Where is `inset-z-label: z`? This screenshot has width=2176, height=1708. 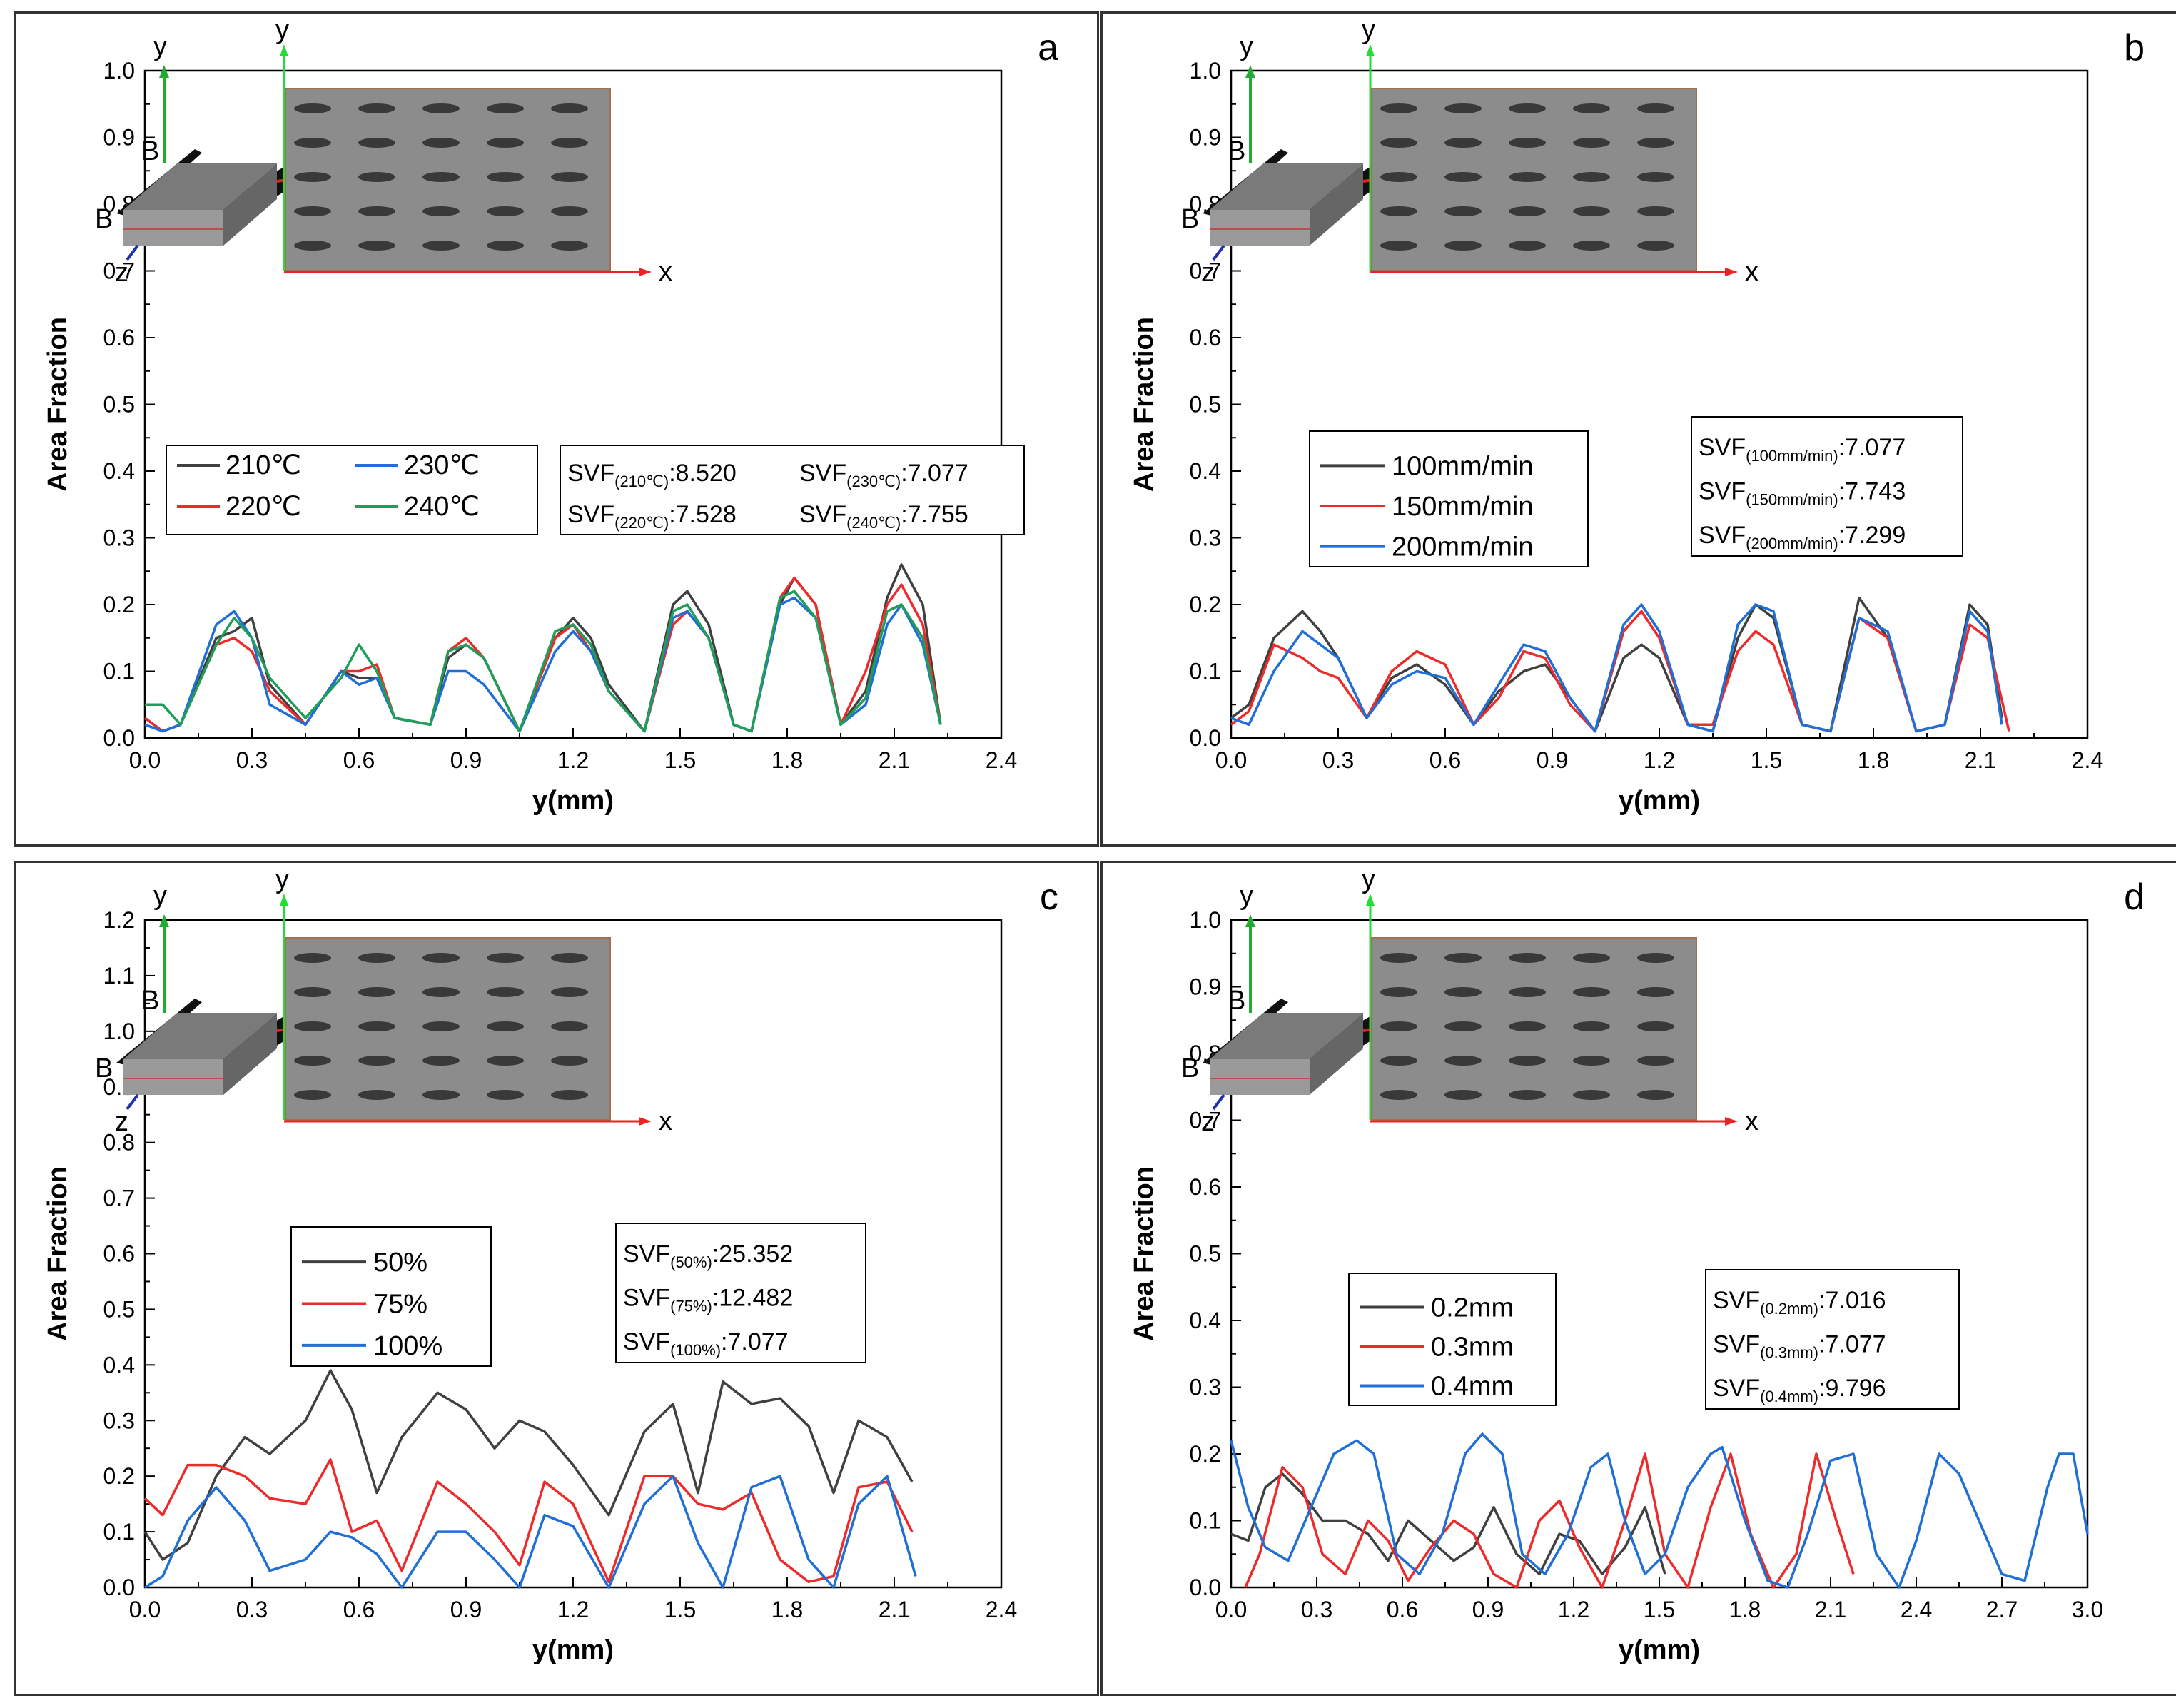
inset-z-label: z is located at coordinates (1208, 1122).